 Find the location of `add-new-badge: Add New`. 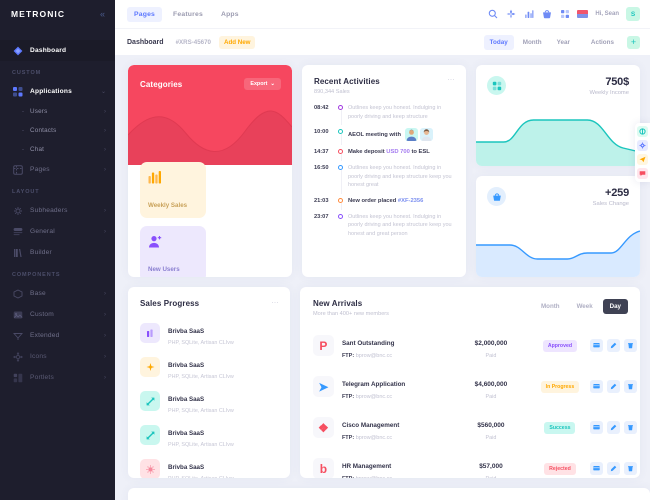

add-new-badge: Add New is located at coordinates (237, 42).